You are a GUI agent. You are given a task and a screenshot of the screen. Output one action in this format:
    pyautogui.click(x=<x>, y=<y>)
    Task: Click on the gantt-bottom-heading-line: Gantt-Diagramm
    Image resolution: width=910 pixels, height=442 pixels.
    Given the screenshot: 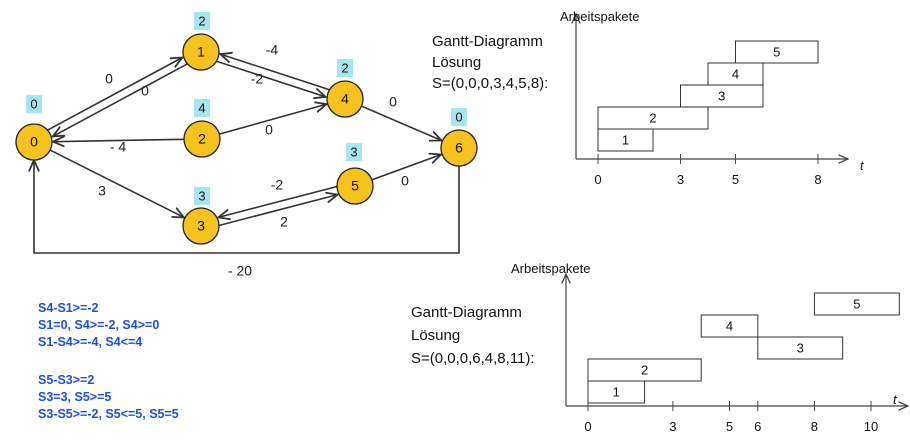 What is the action you would take?
    pyautogui.click(x=466, y=312)
    